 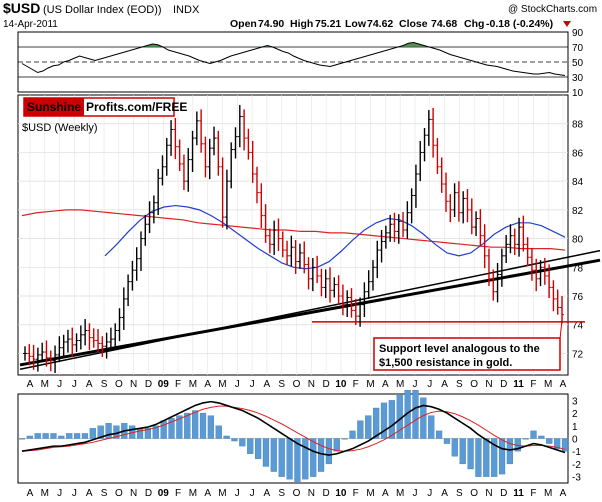 I want to click on x-axis-label: 10, so click(x=341, y=384).